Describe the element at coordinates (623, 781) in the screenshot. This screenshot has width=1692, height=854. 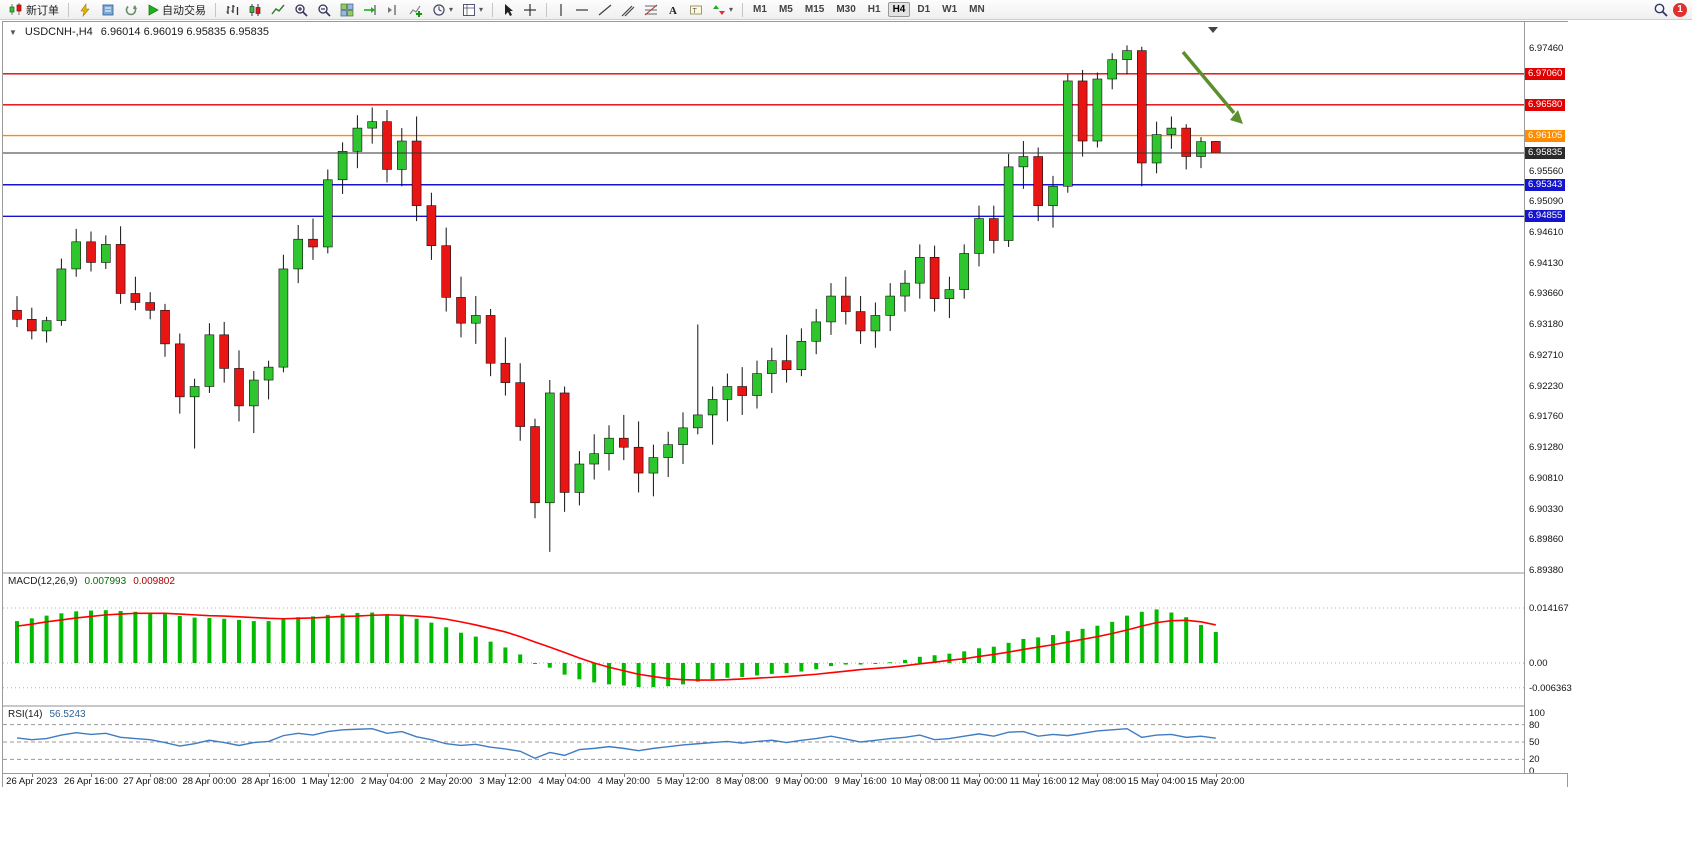
I see `time-axis-label: 4 May 20:00` at that location.